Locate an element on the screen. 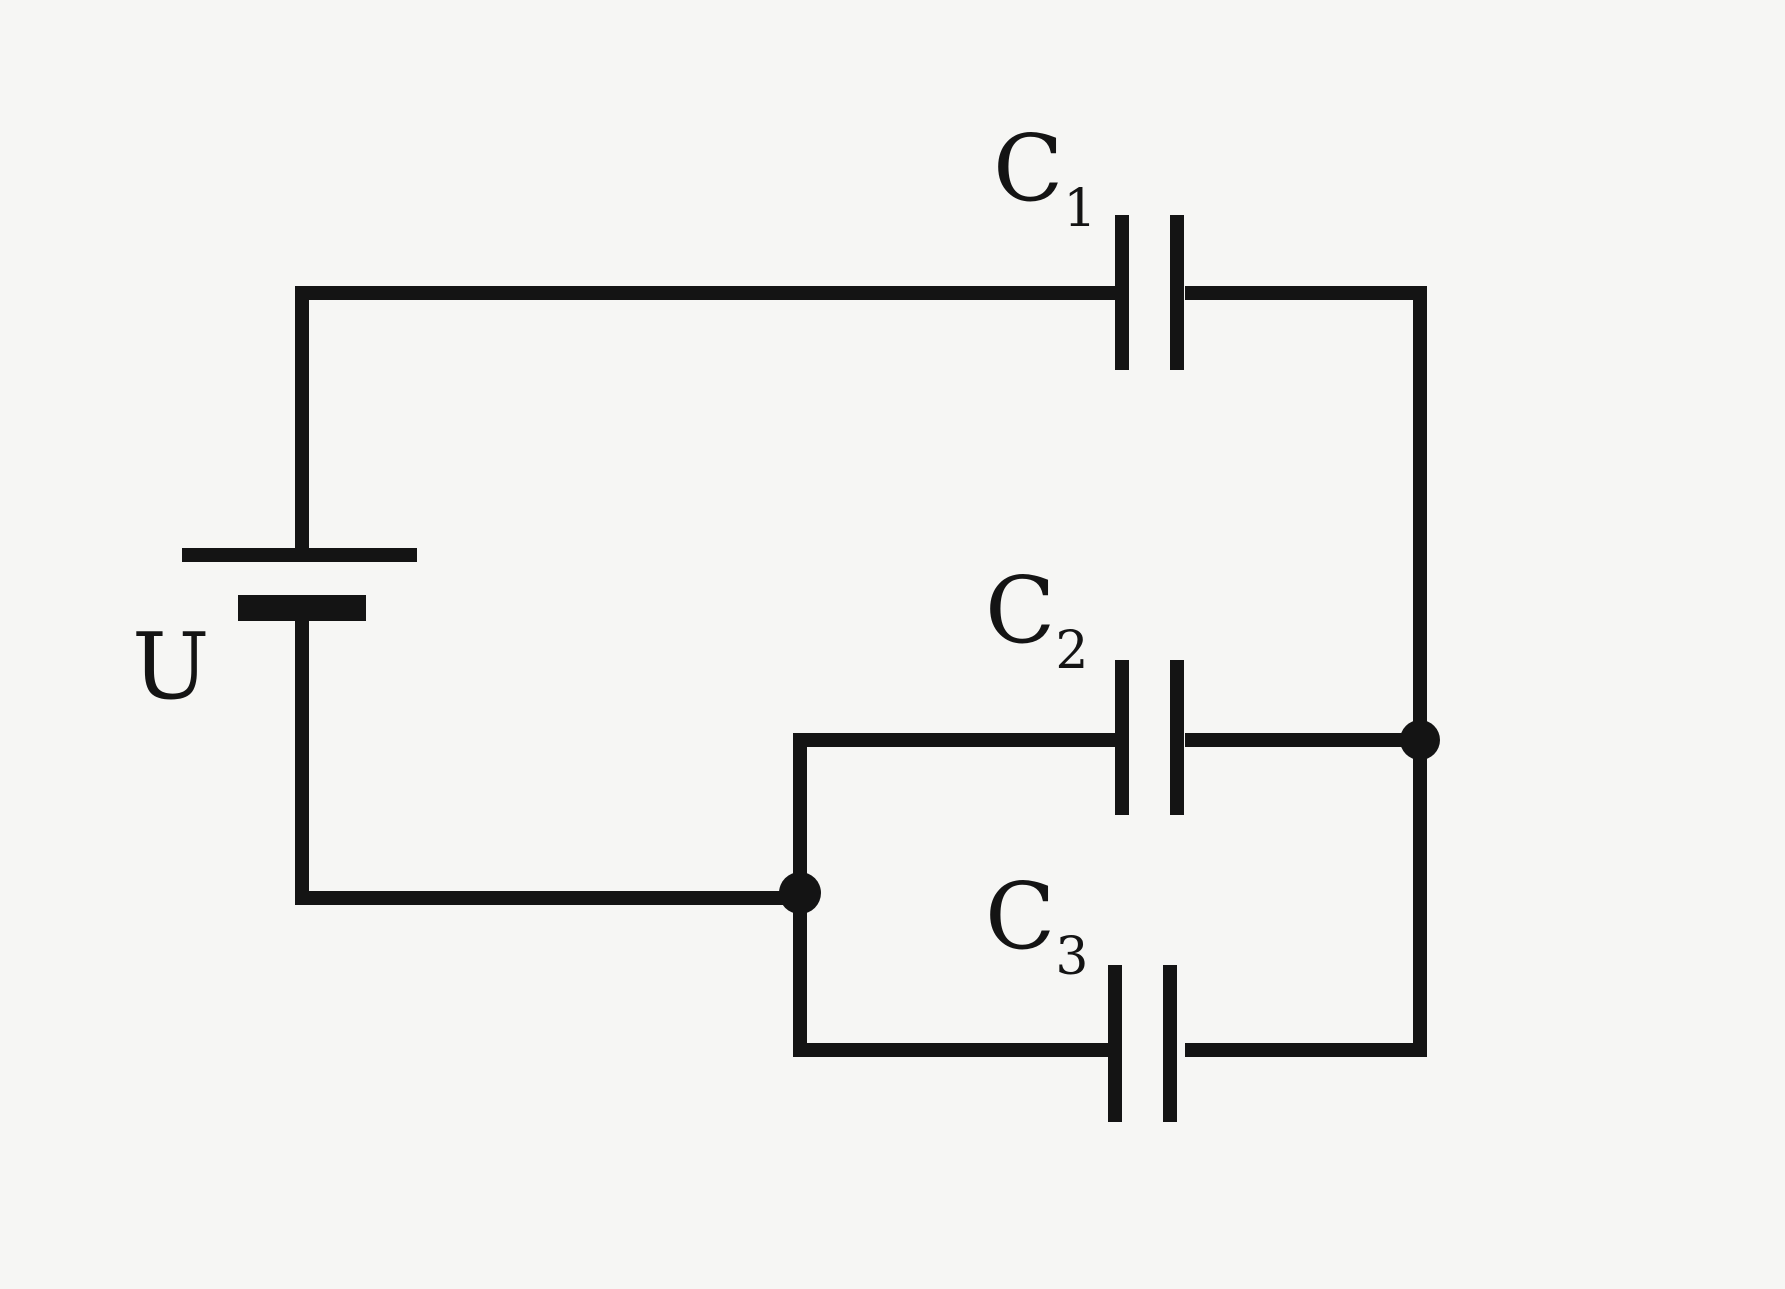  wire-top-left is located at coordinates (708, 420).